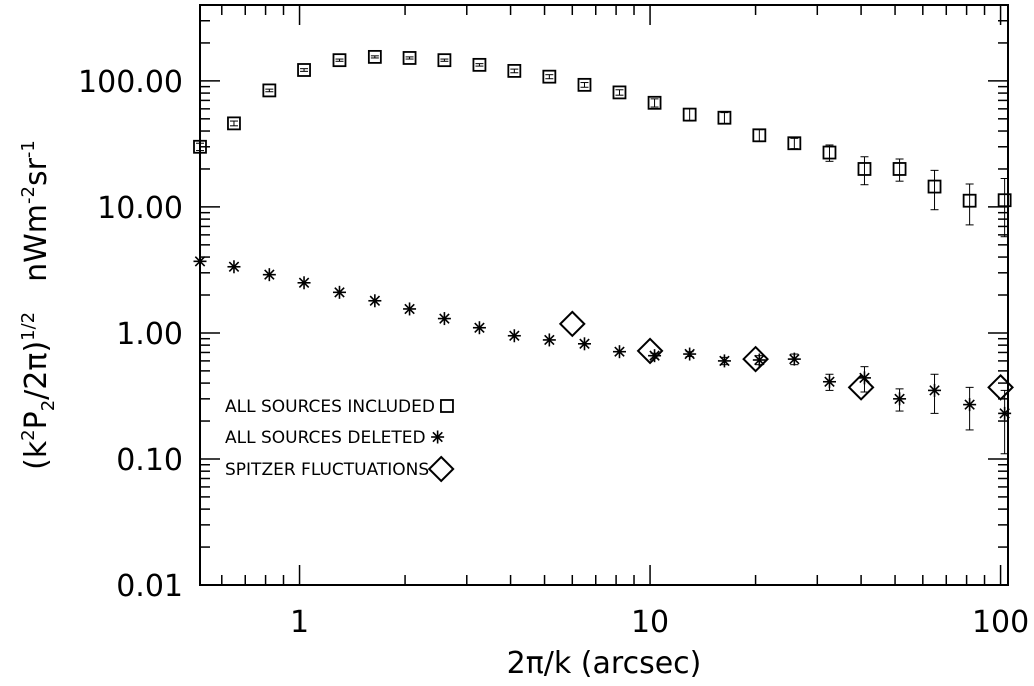  I want to click on y-tick-label: 10.00, so click(140, 208).